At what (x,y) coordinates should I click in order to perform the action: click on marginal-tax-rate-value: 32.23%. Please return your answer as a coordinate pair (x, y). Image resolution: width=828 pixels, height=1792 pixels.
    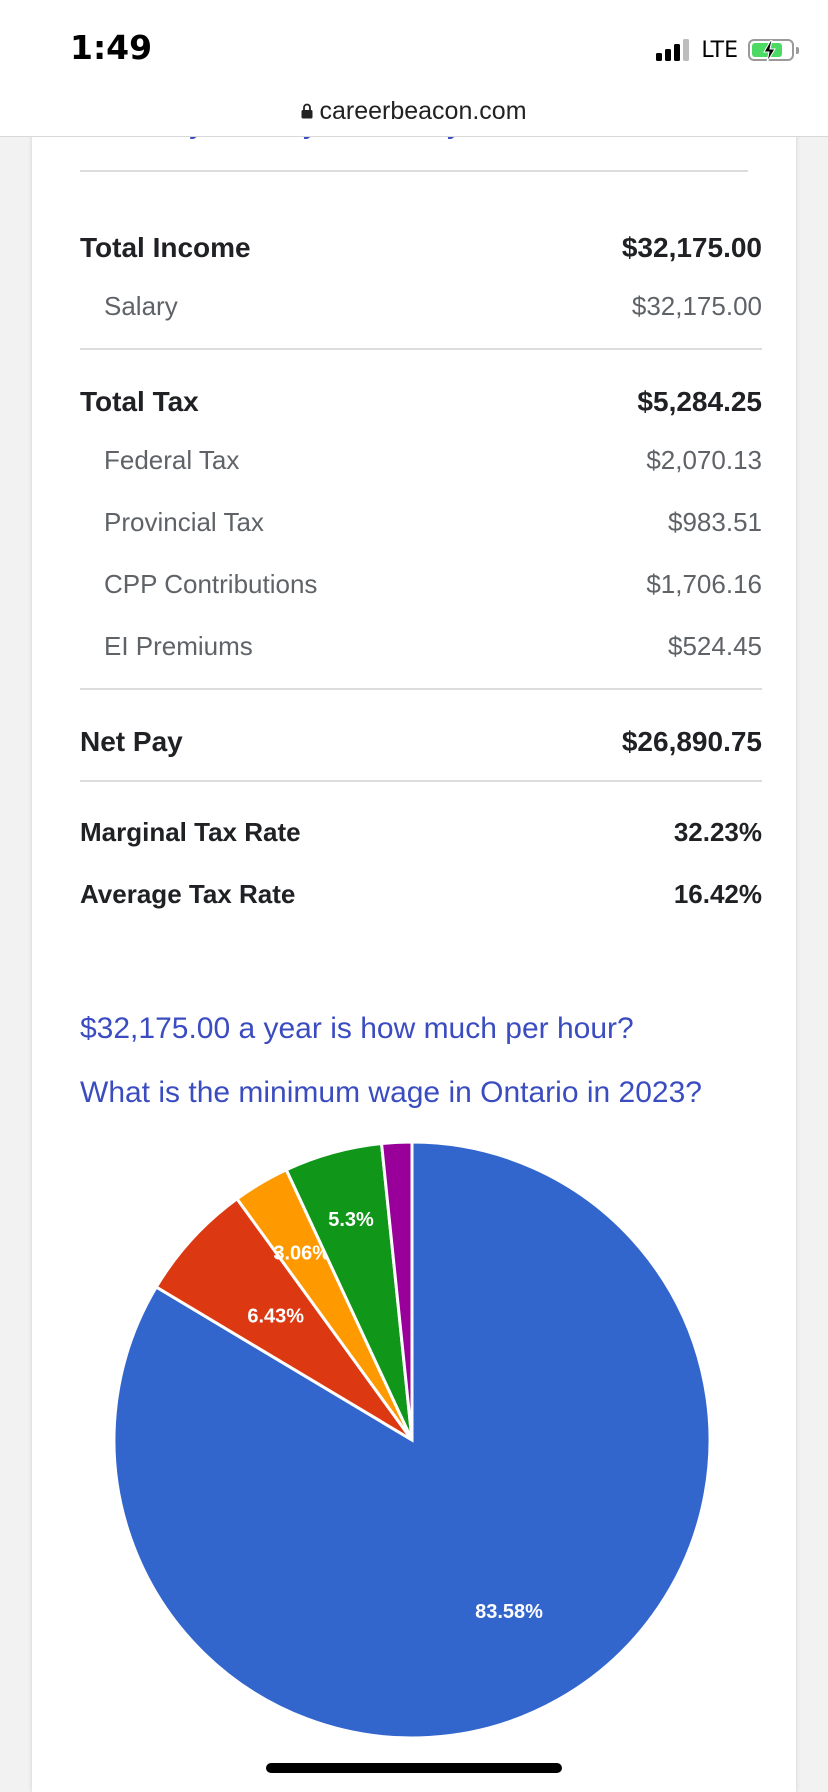
    Looking at the image, I should click on (717, 831).